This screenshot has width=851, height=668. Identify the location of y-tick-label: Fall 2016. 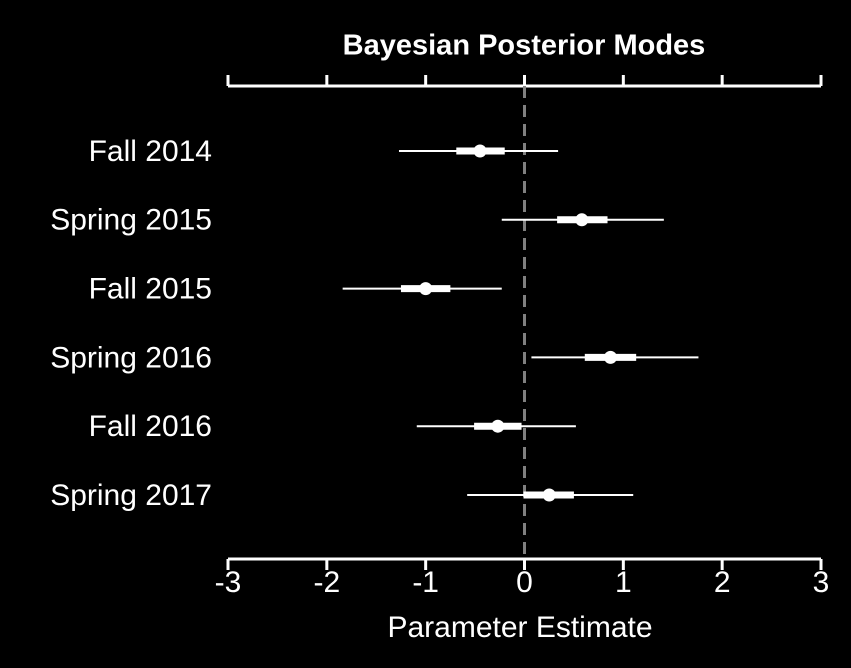
(150, 426).